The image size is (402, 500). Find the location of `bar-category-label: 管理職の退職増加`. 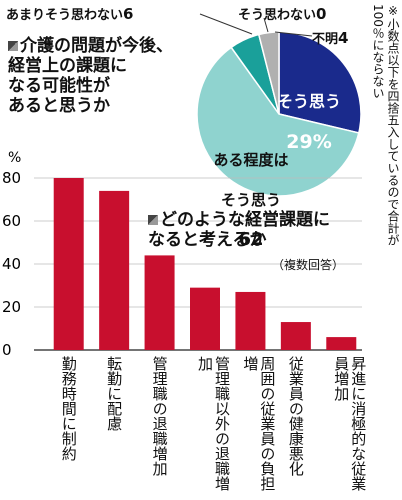

bar-category-label: 管理職の退職増加 is located at coordinates (159, 416).